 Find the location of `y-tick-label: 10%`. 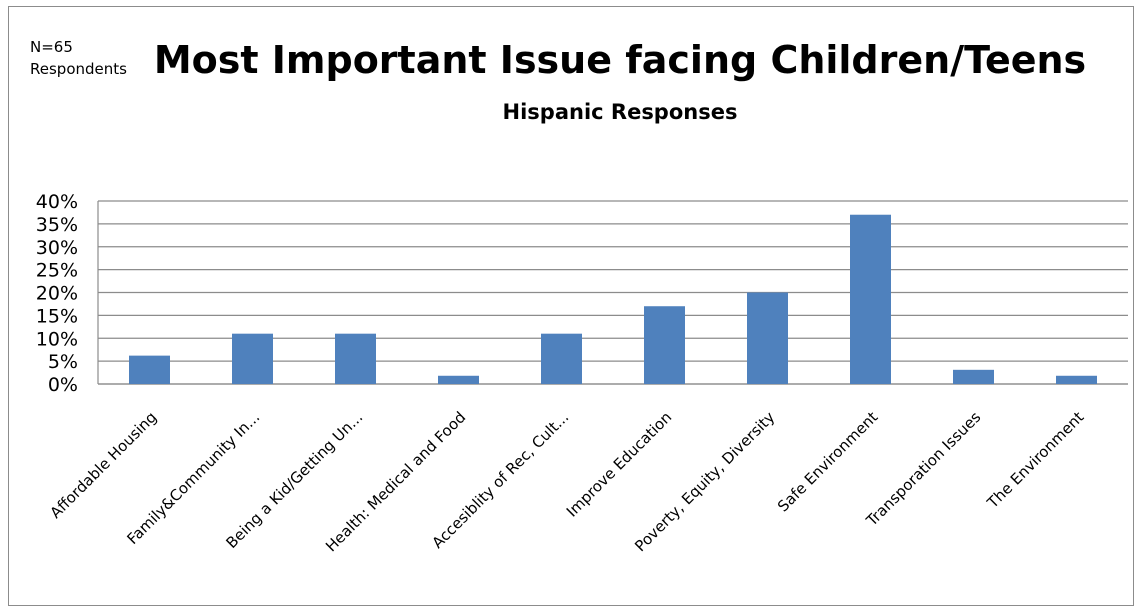

y-tick-label: 10% is located at coordinates (57, 339).